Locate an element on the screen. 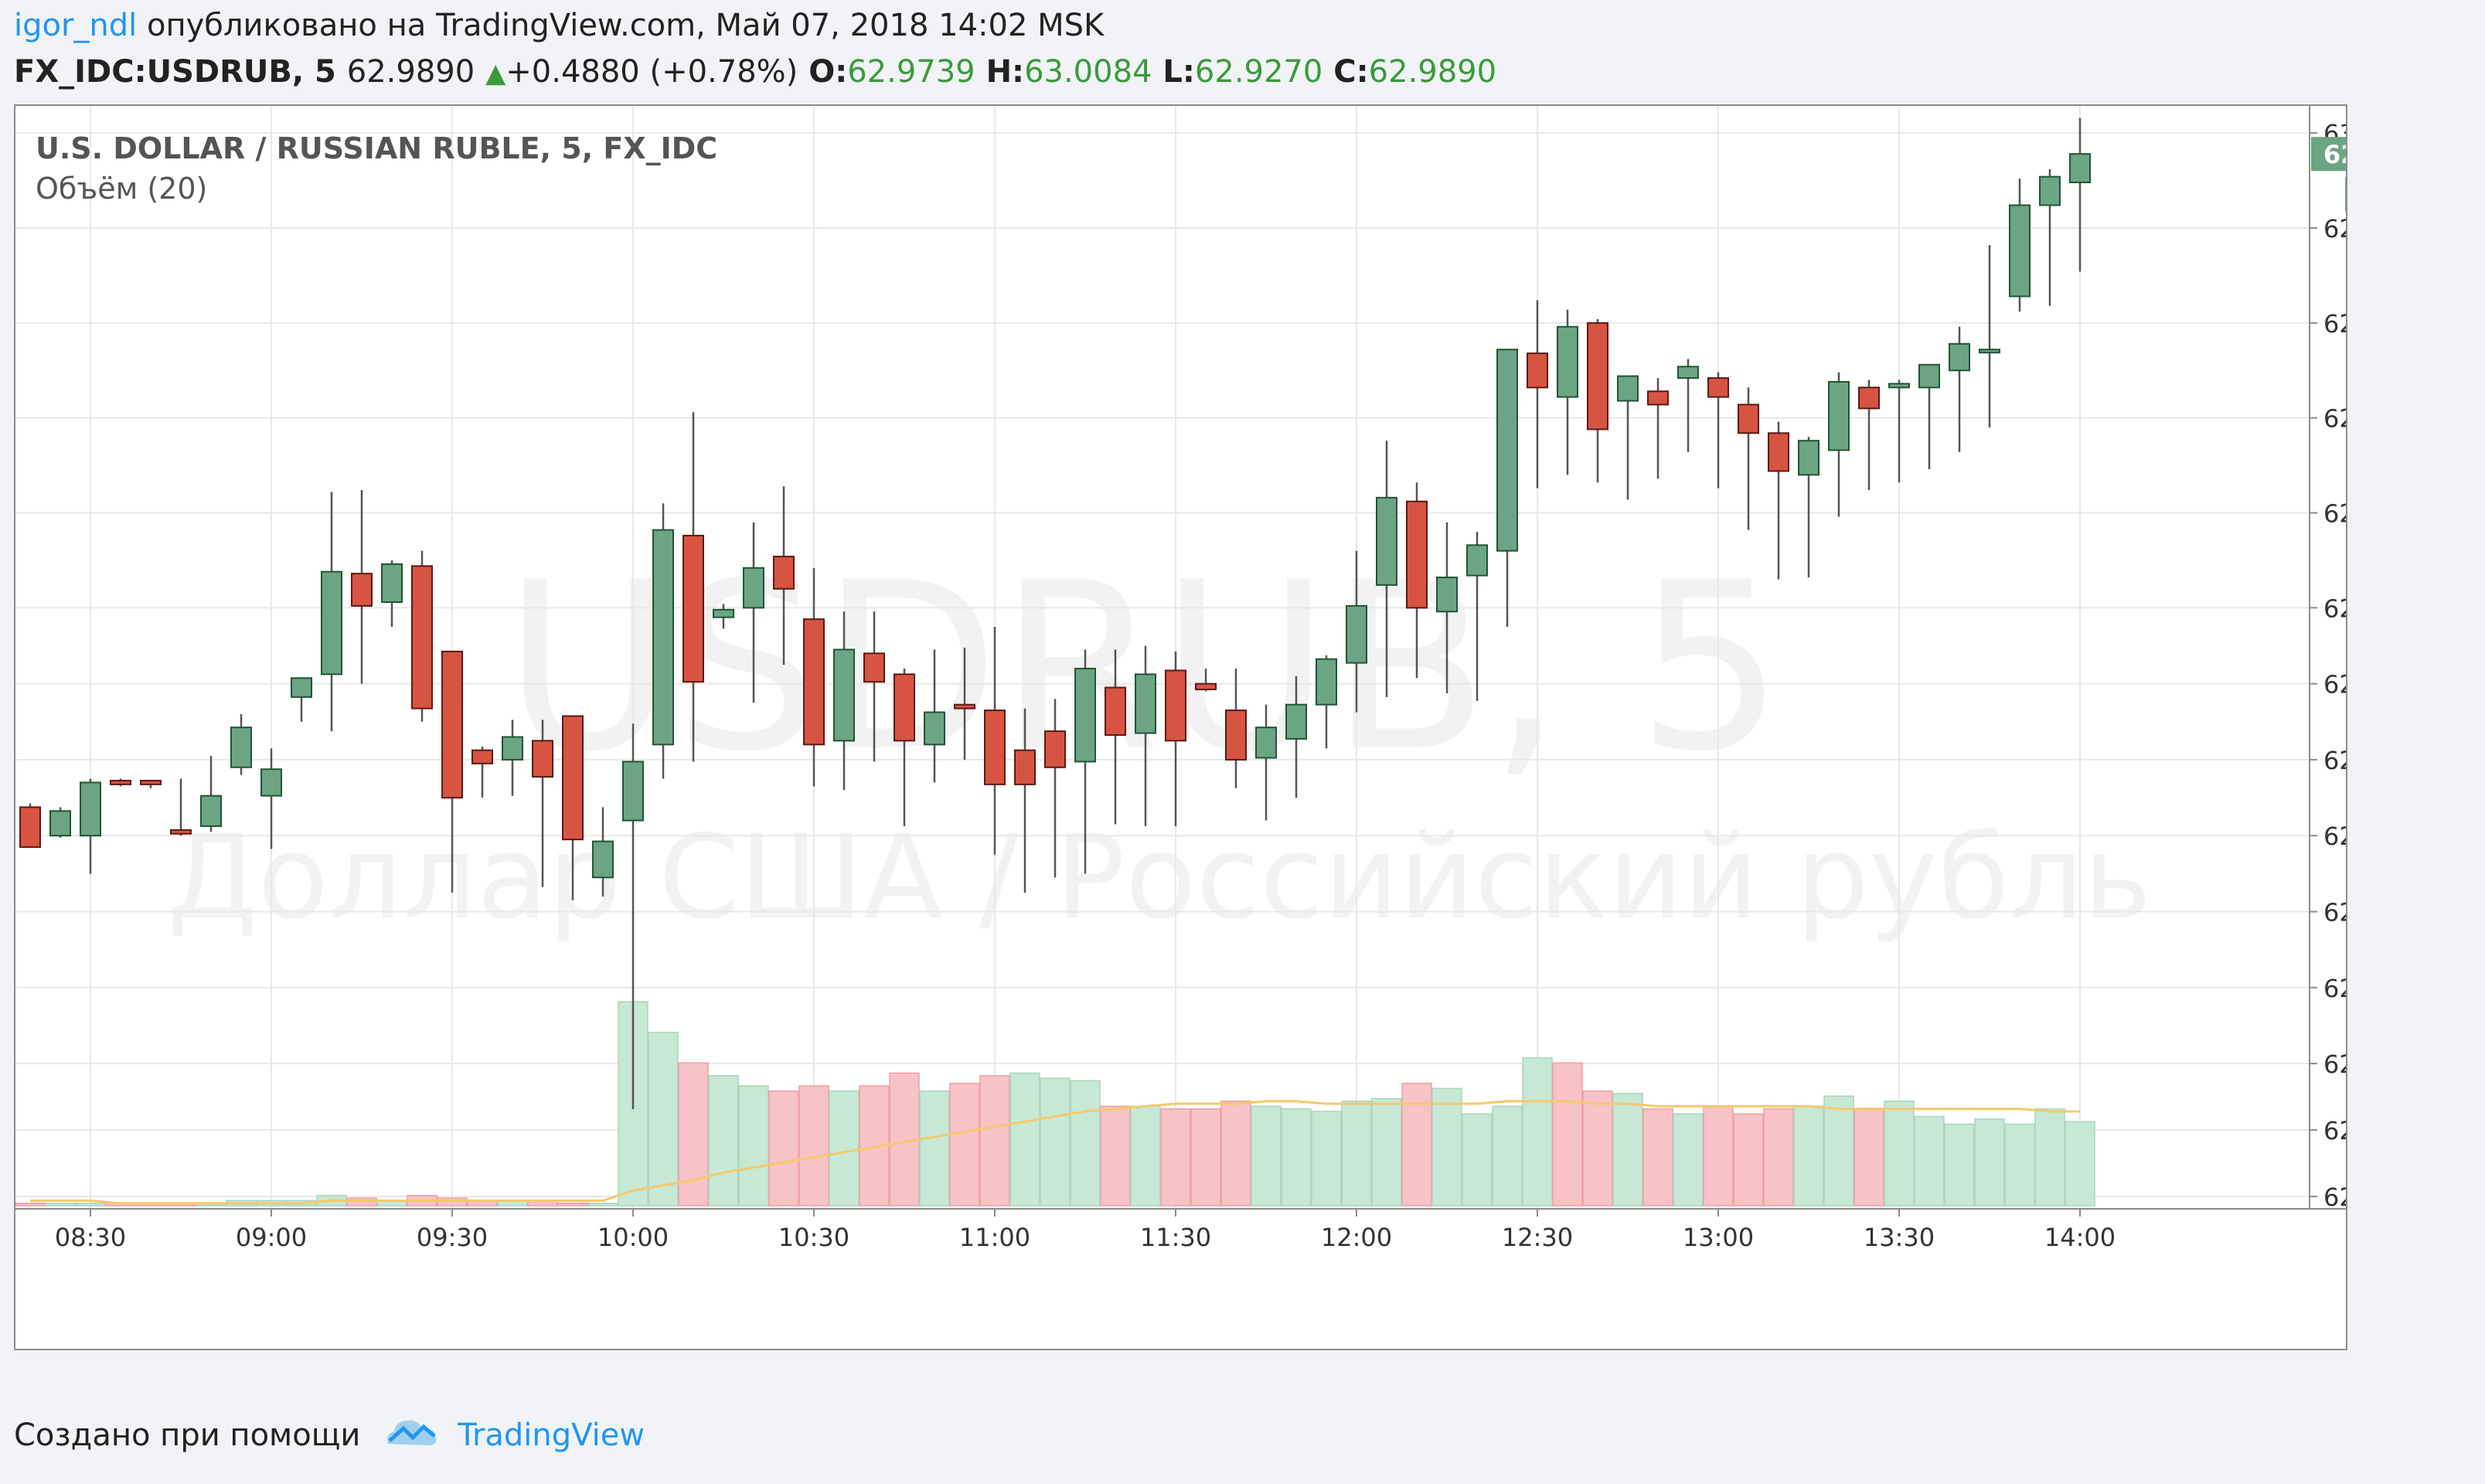 The width and height of the screenshot is (2485, 1484). watermark-symbol: USDRUB, 5 is located at coordinates (1144, 667).